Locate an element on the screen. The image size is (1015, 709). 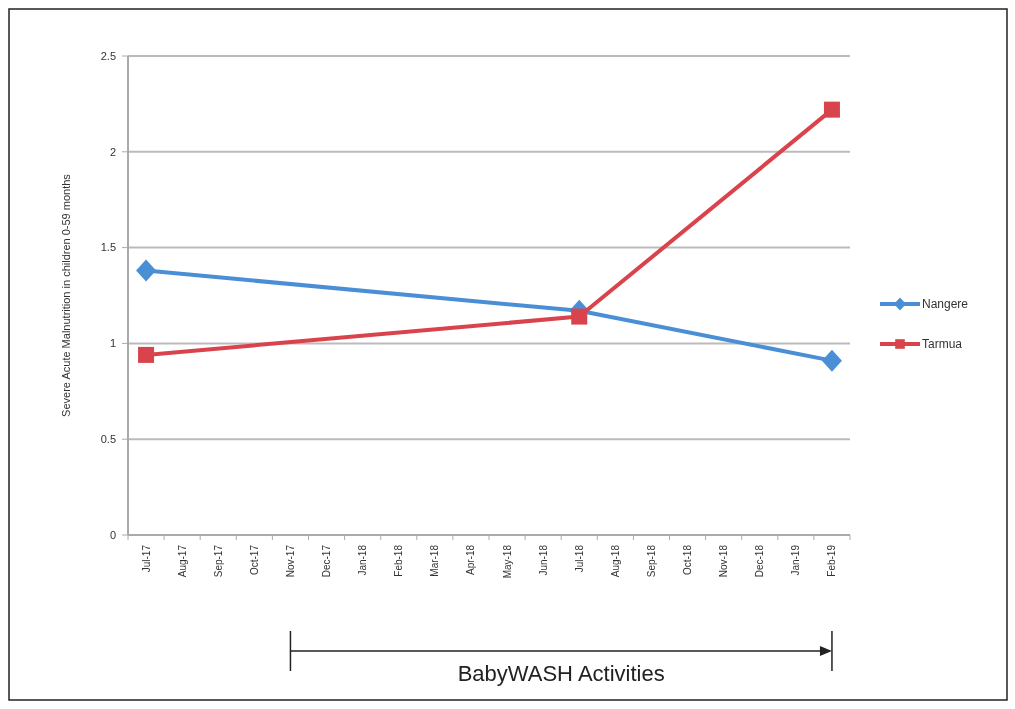
x-tick-label: Oct-17 is located at coordinates (254, 560).